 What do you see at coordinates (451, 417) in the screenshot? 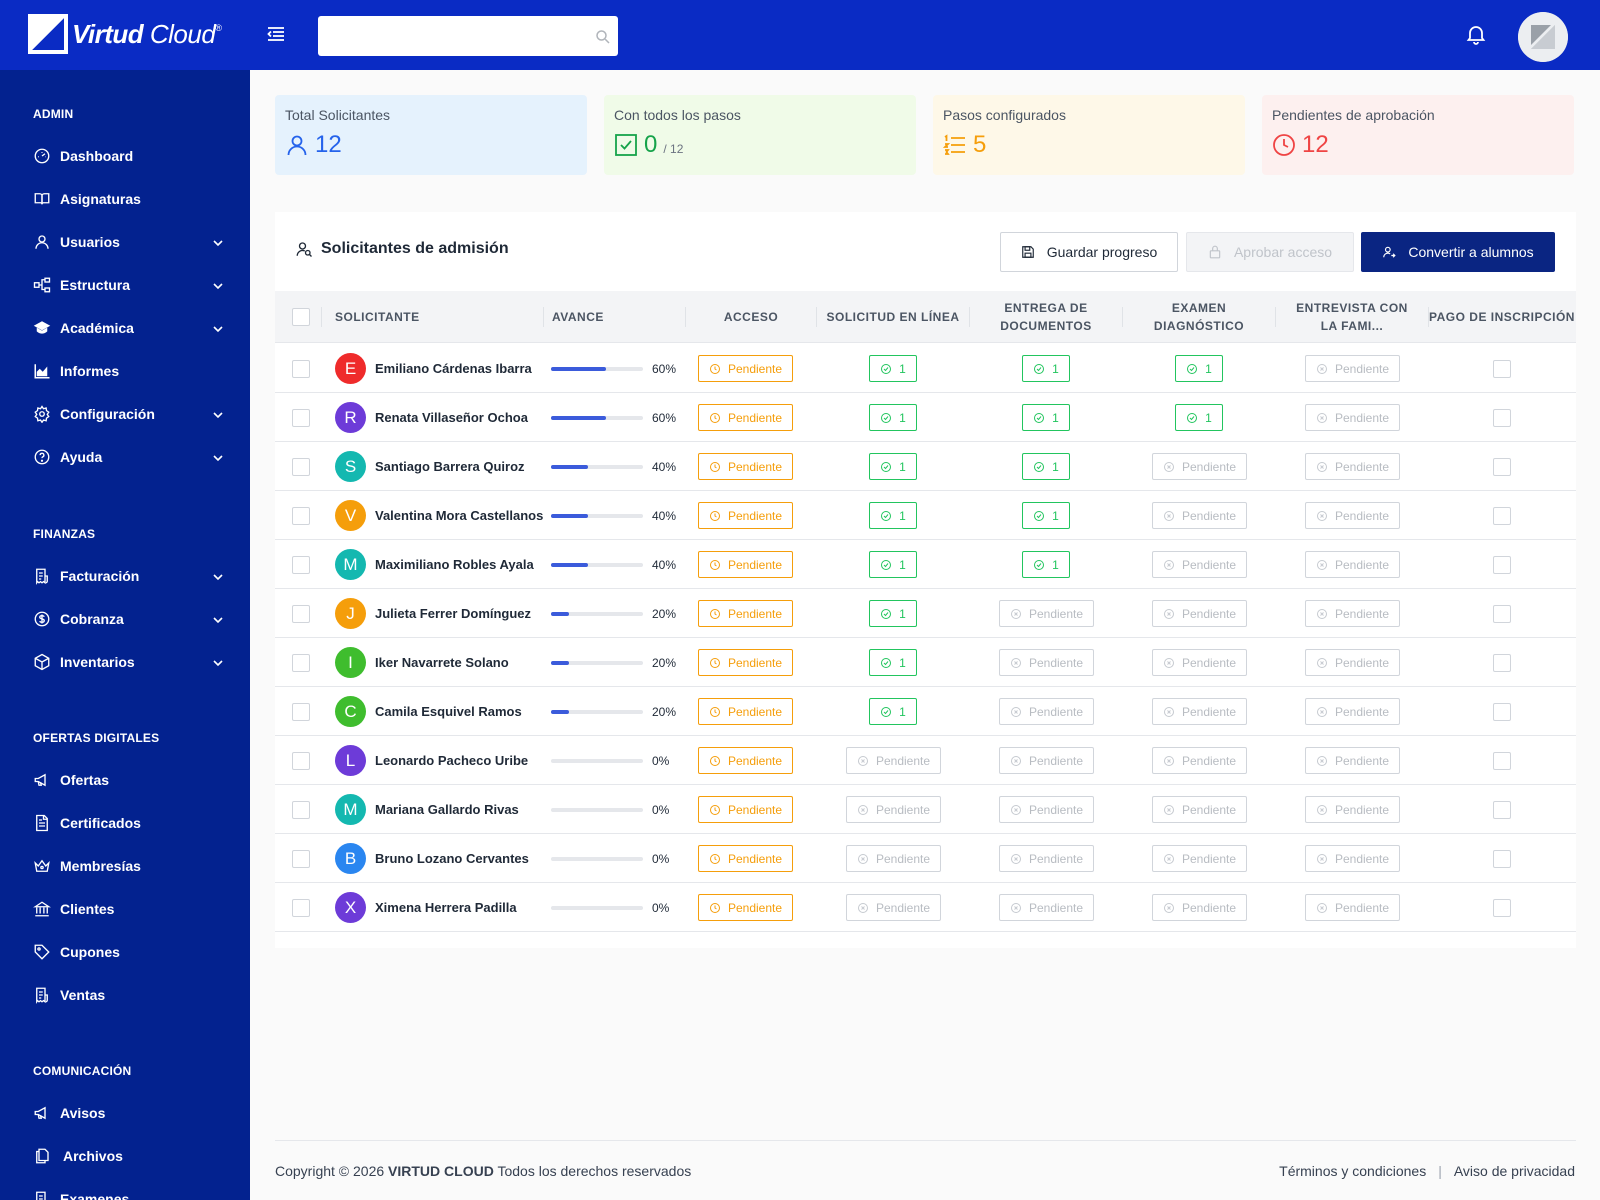
I see `applicant-name: Renata Villaseñor Ochoa` at bounding box center [451, 417].